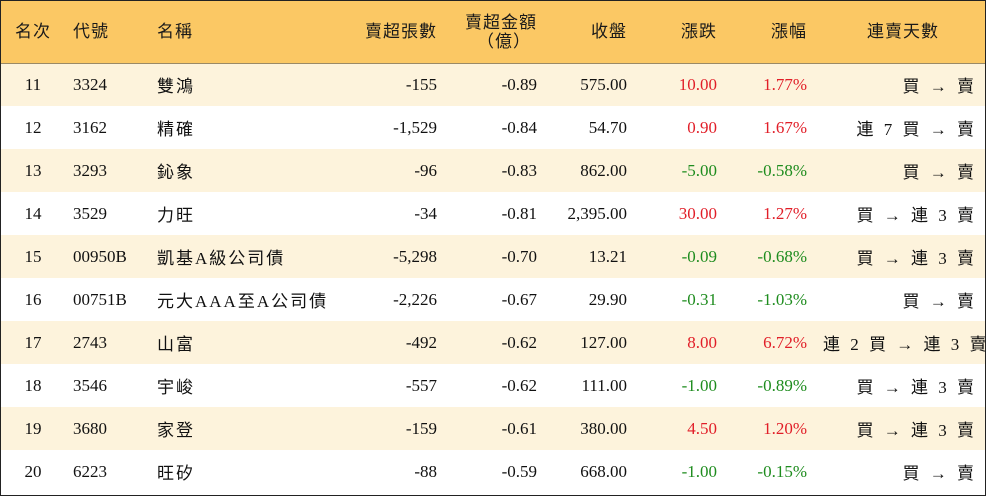 The width and height of the screenshot is (986, 496). I want to click on cell-change: 8.00, so click(702, 342).